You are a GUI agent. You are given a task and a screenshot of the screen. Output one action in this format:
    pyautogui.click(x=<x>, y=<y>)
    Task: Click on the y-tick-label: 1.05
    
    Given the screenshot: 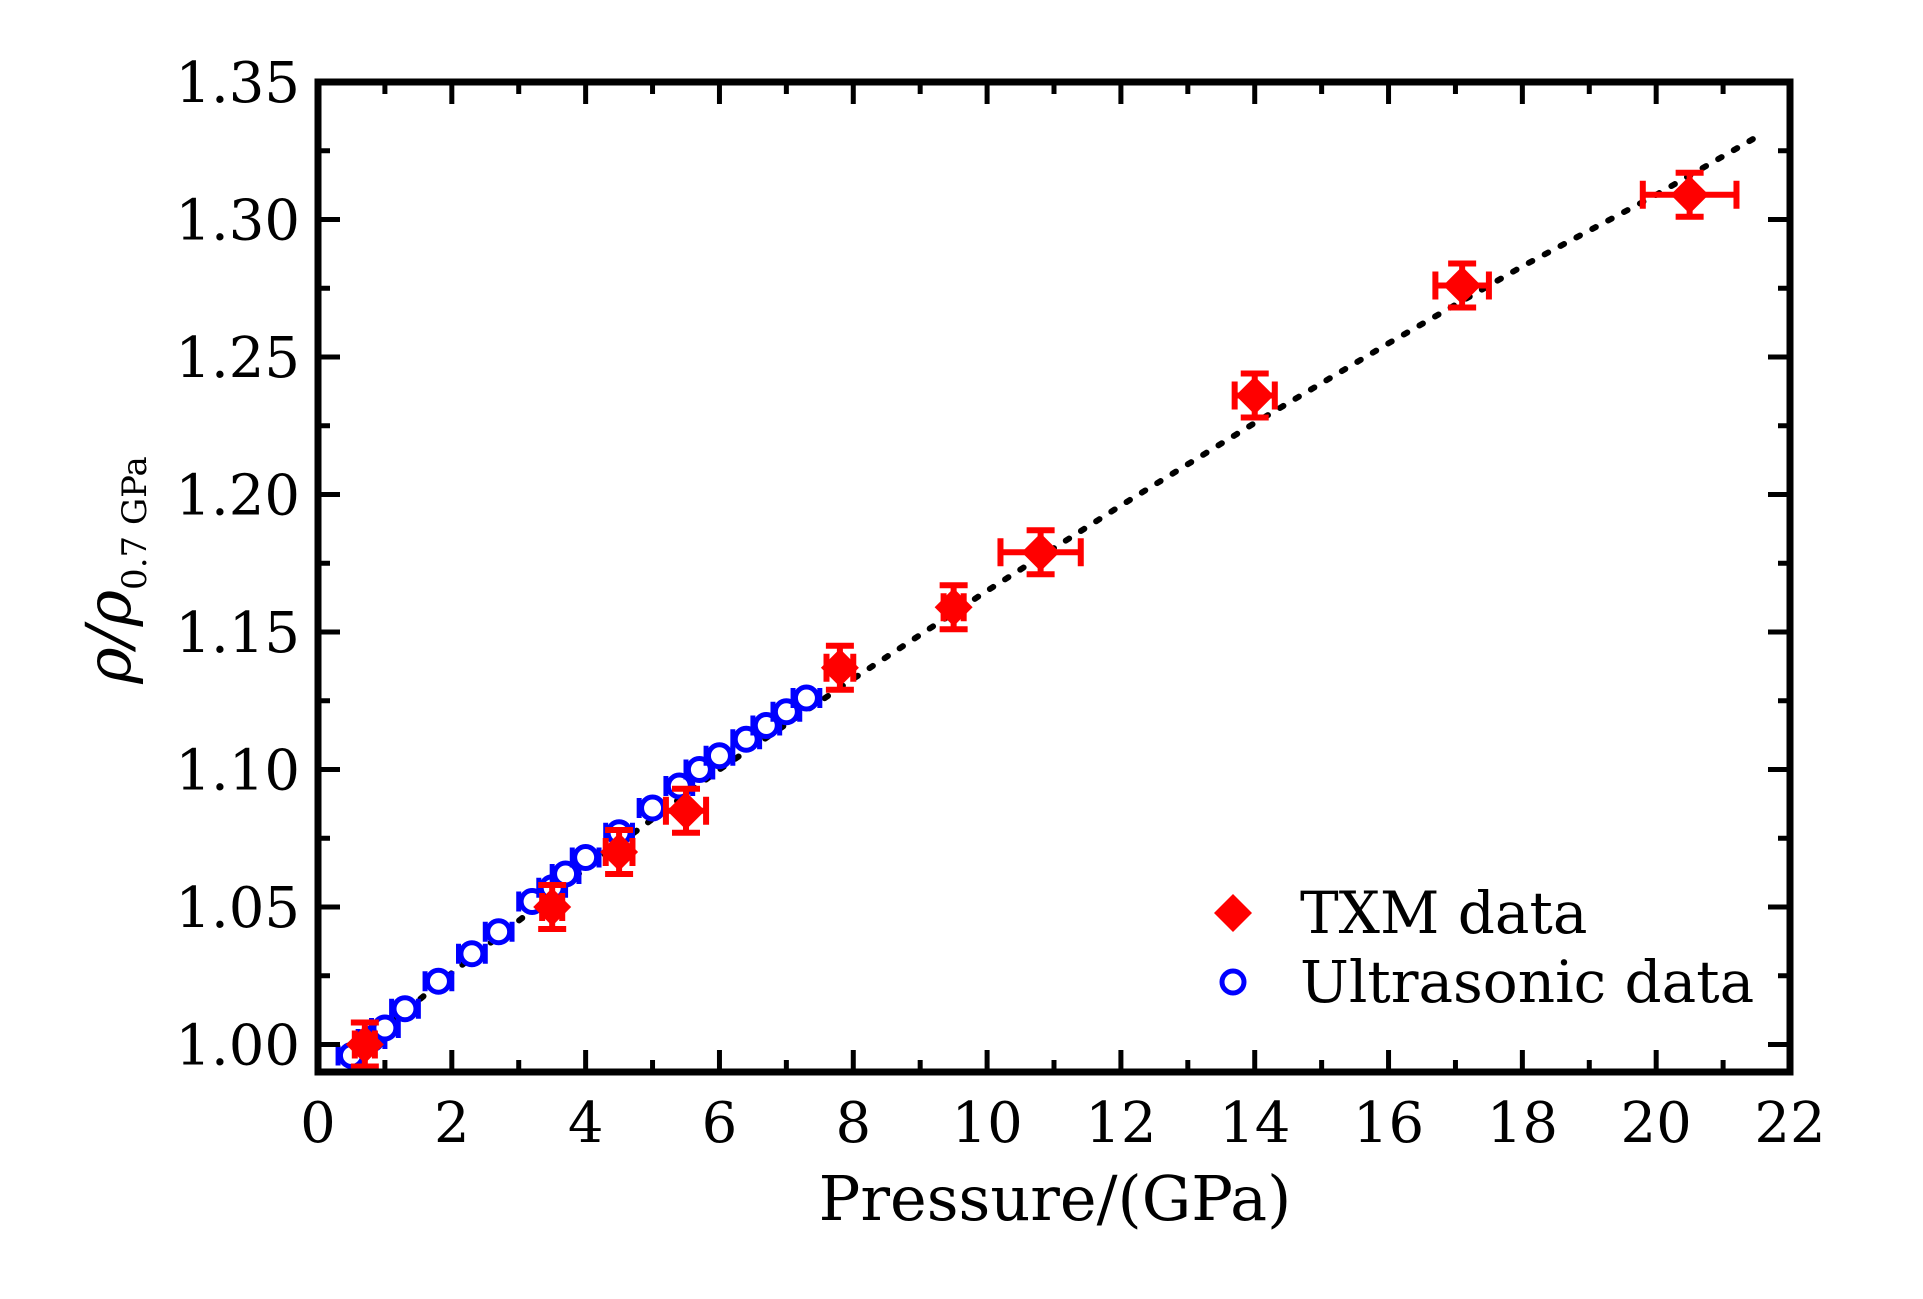 What is the action you would take?
    pyautogui.click(x=237, y=908)
    